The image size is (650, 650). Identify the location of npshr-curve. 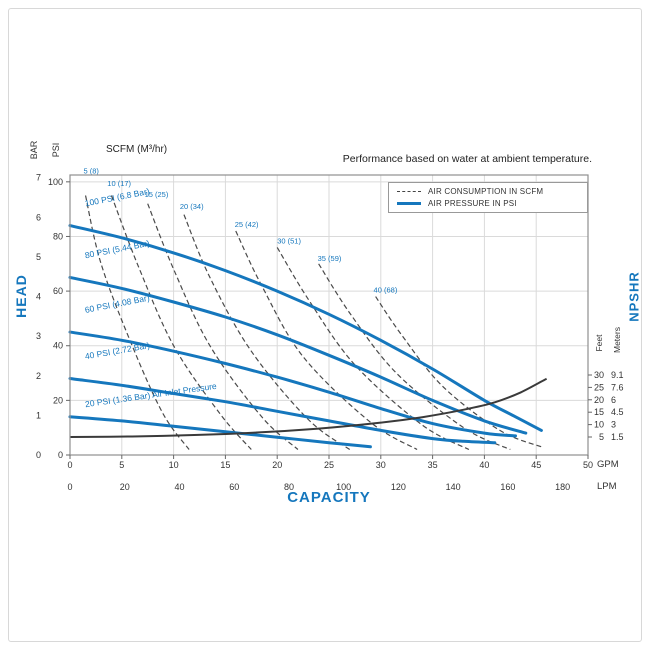
(308, 407).